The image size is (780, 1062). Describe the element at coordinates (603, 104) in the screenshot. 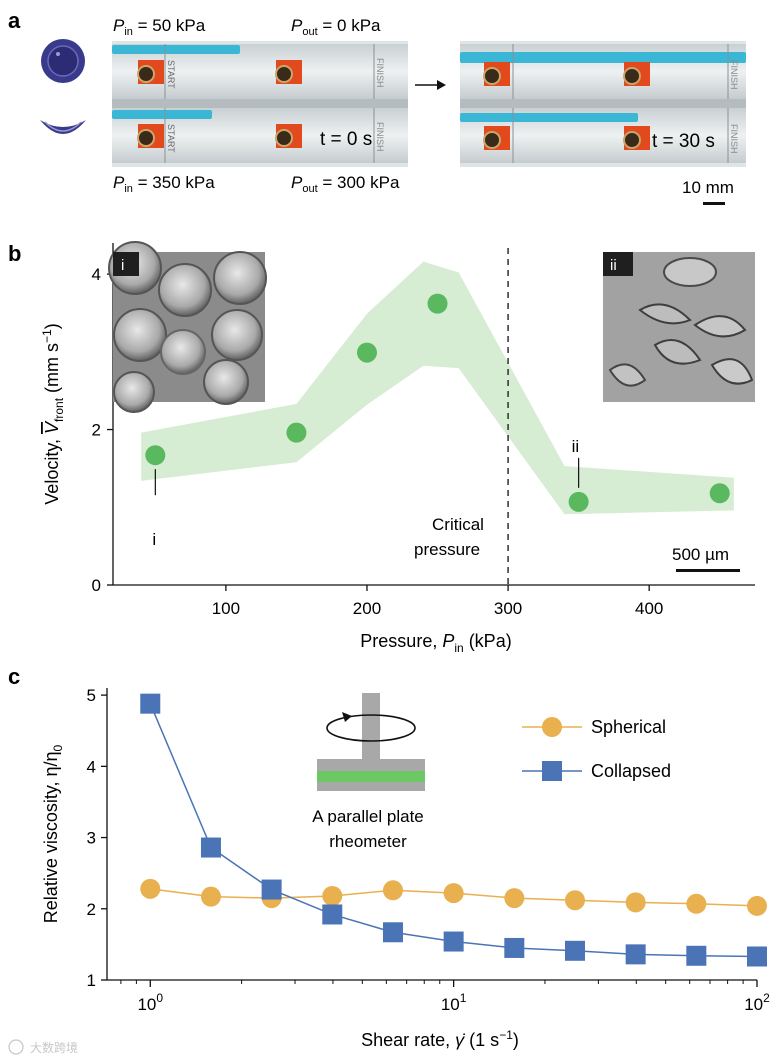

I see `channel-photo-right: FINISH FINISH` at that location.